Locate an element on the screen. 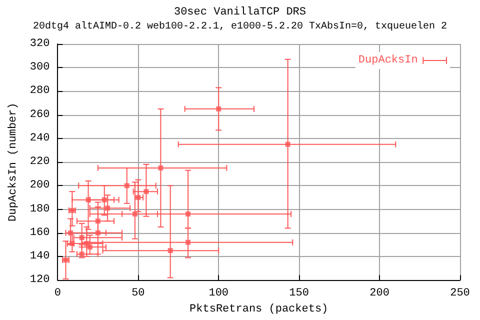 The image size is (480, 320). y-tick-label: 280 is located at coordinates (40, 91).